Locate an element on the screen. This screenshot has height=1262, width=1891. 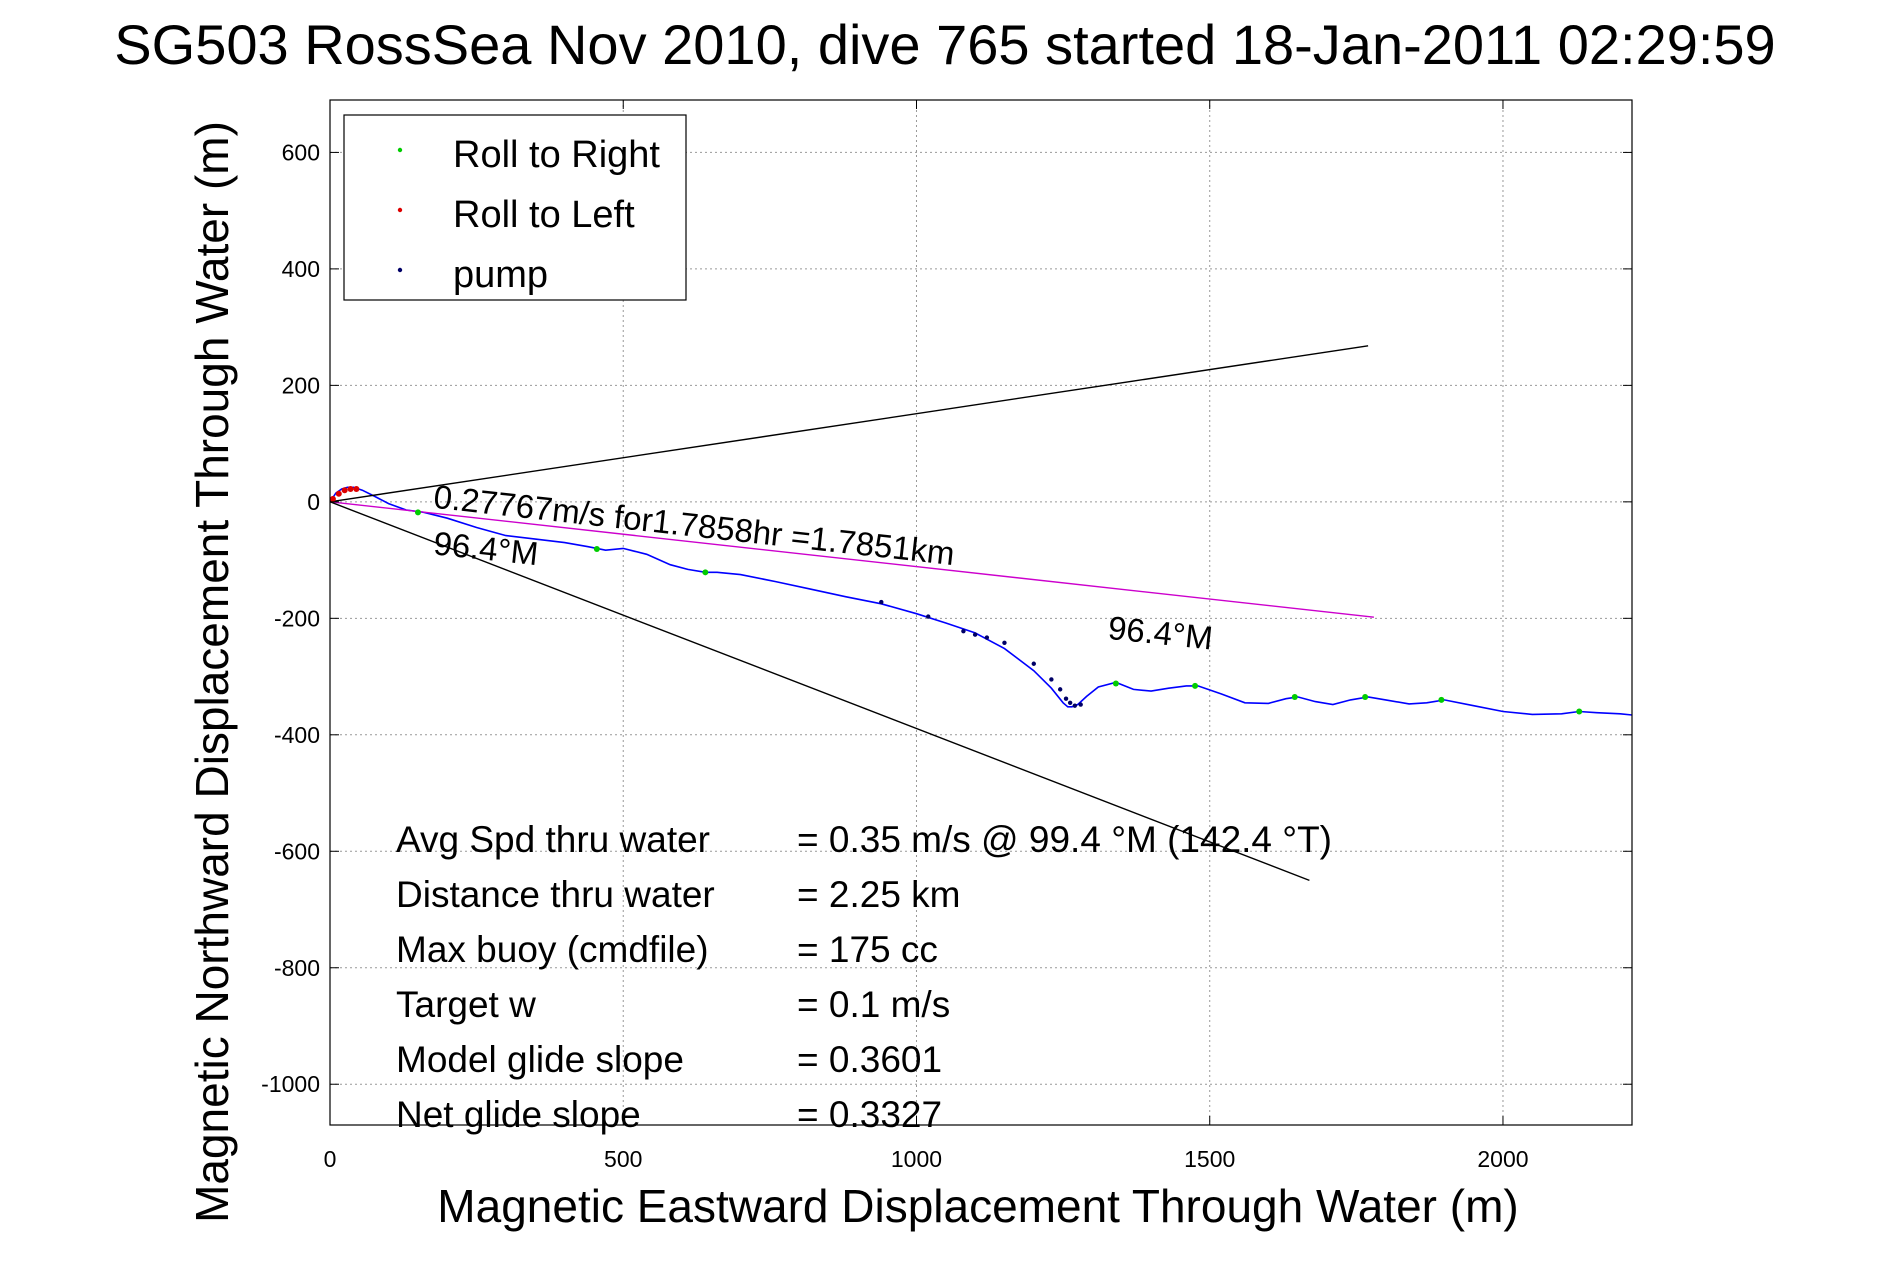
stat-value: = 0.35 m/s @ 99.4 °M (142.4 °T) is located at coordinates (1064, 839).